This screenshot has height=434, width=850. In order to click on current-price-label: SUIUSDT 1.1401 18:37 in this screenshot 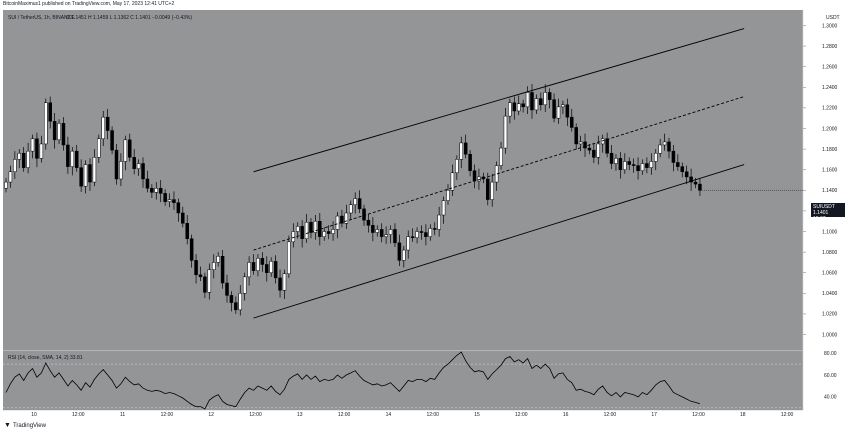, I will do `click(828, 212)`.